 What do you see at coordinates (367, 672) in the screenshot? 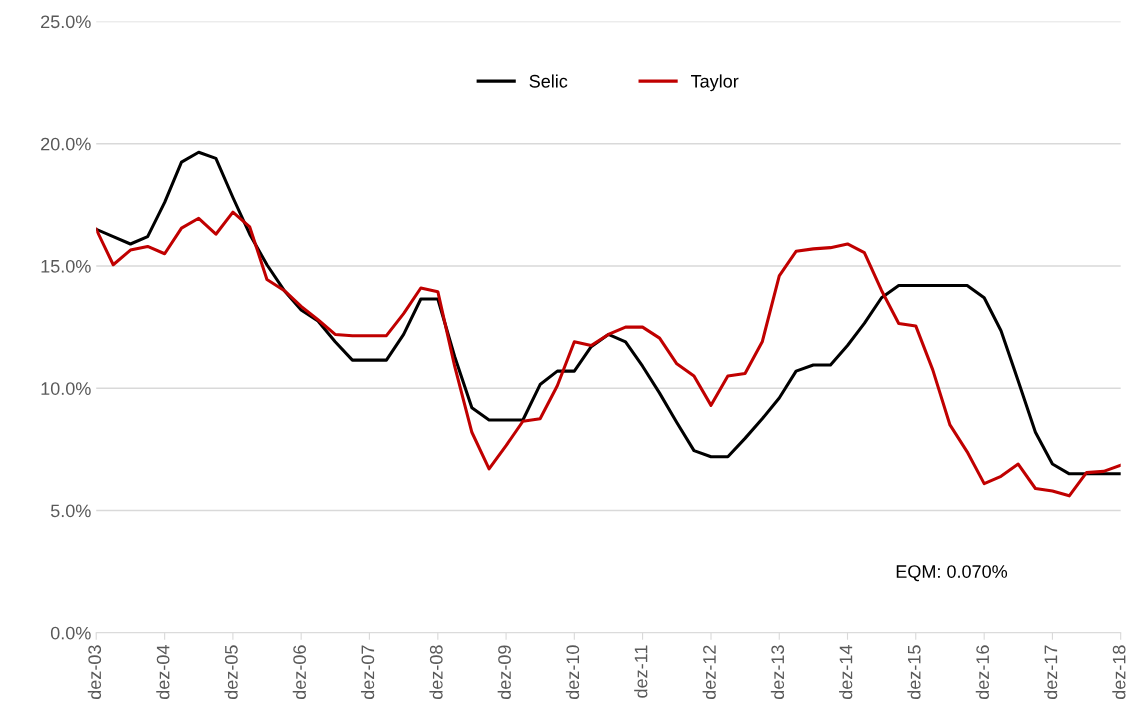
I see `x-tick-label: dez-07` at bounding box center [367, 672].